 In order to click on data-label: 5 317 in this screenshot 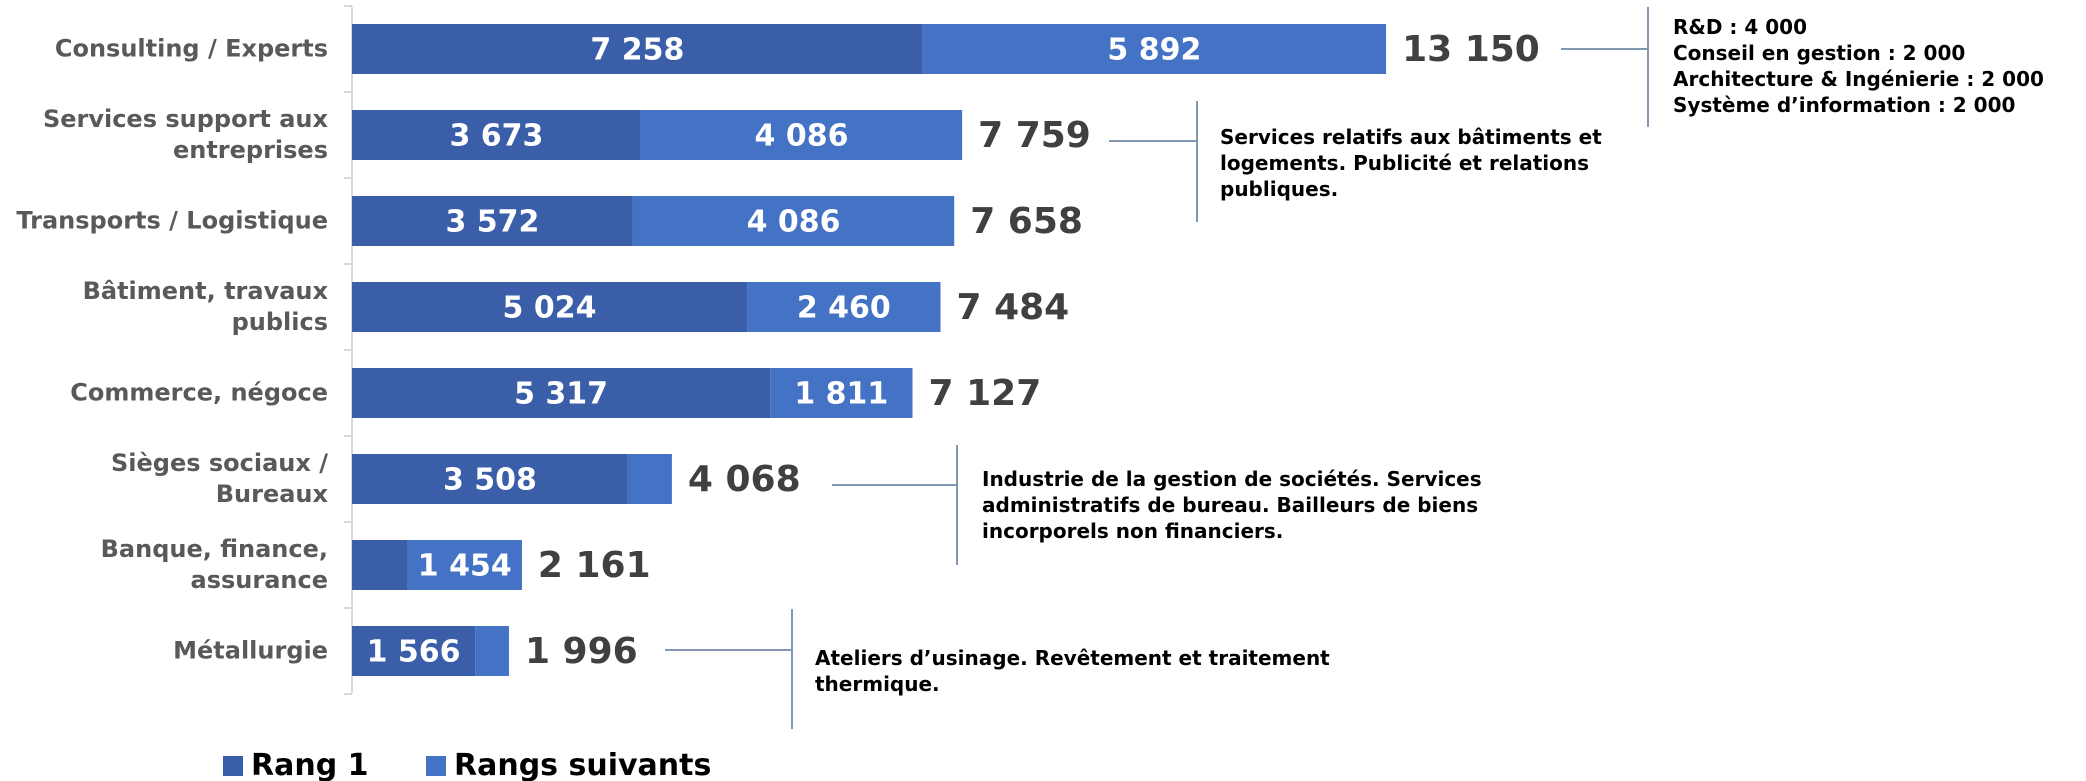, I will do `click(561, 394)`.